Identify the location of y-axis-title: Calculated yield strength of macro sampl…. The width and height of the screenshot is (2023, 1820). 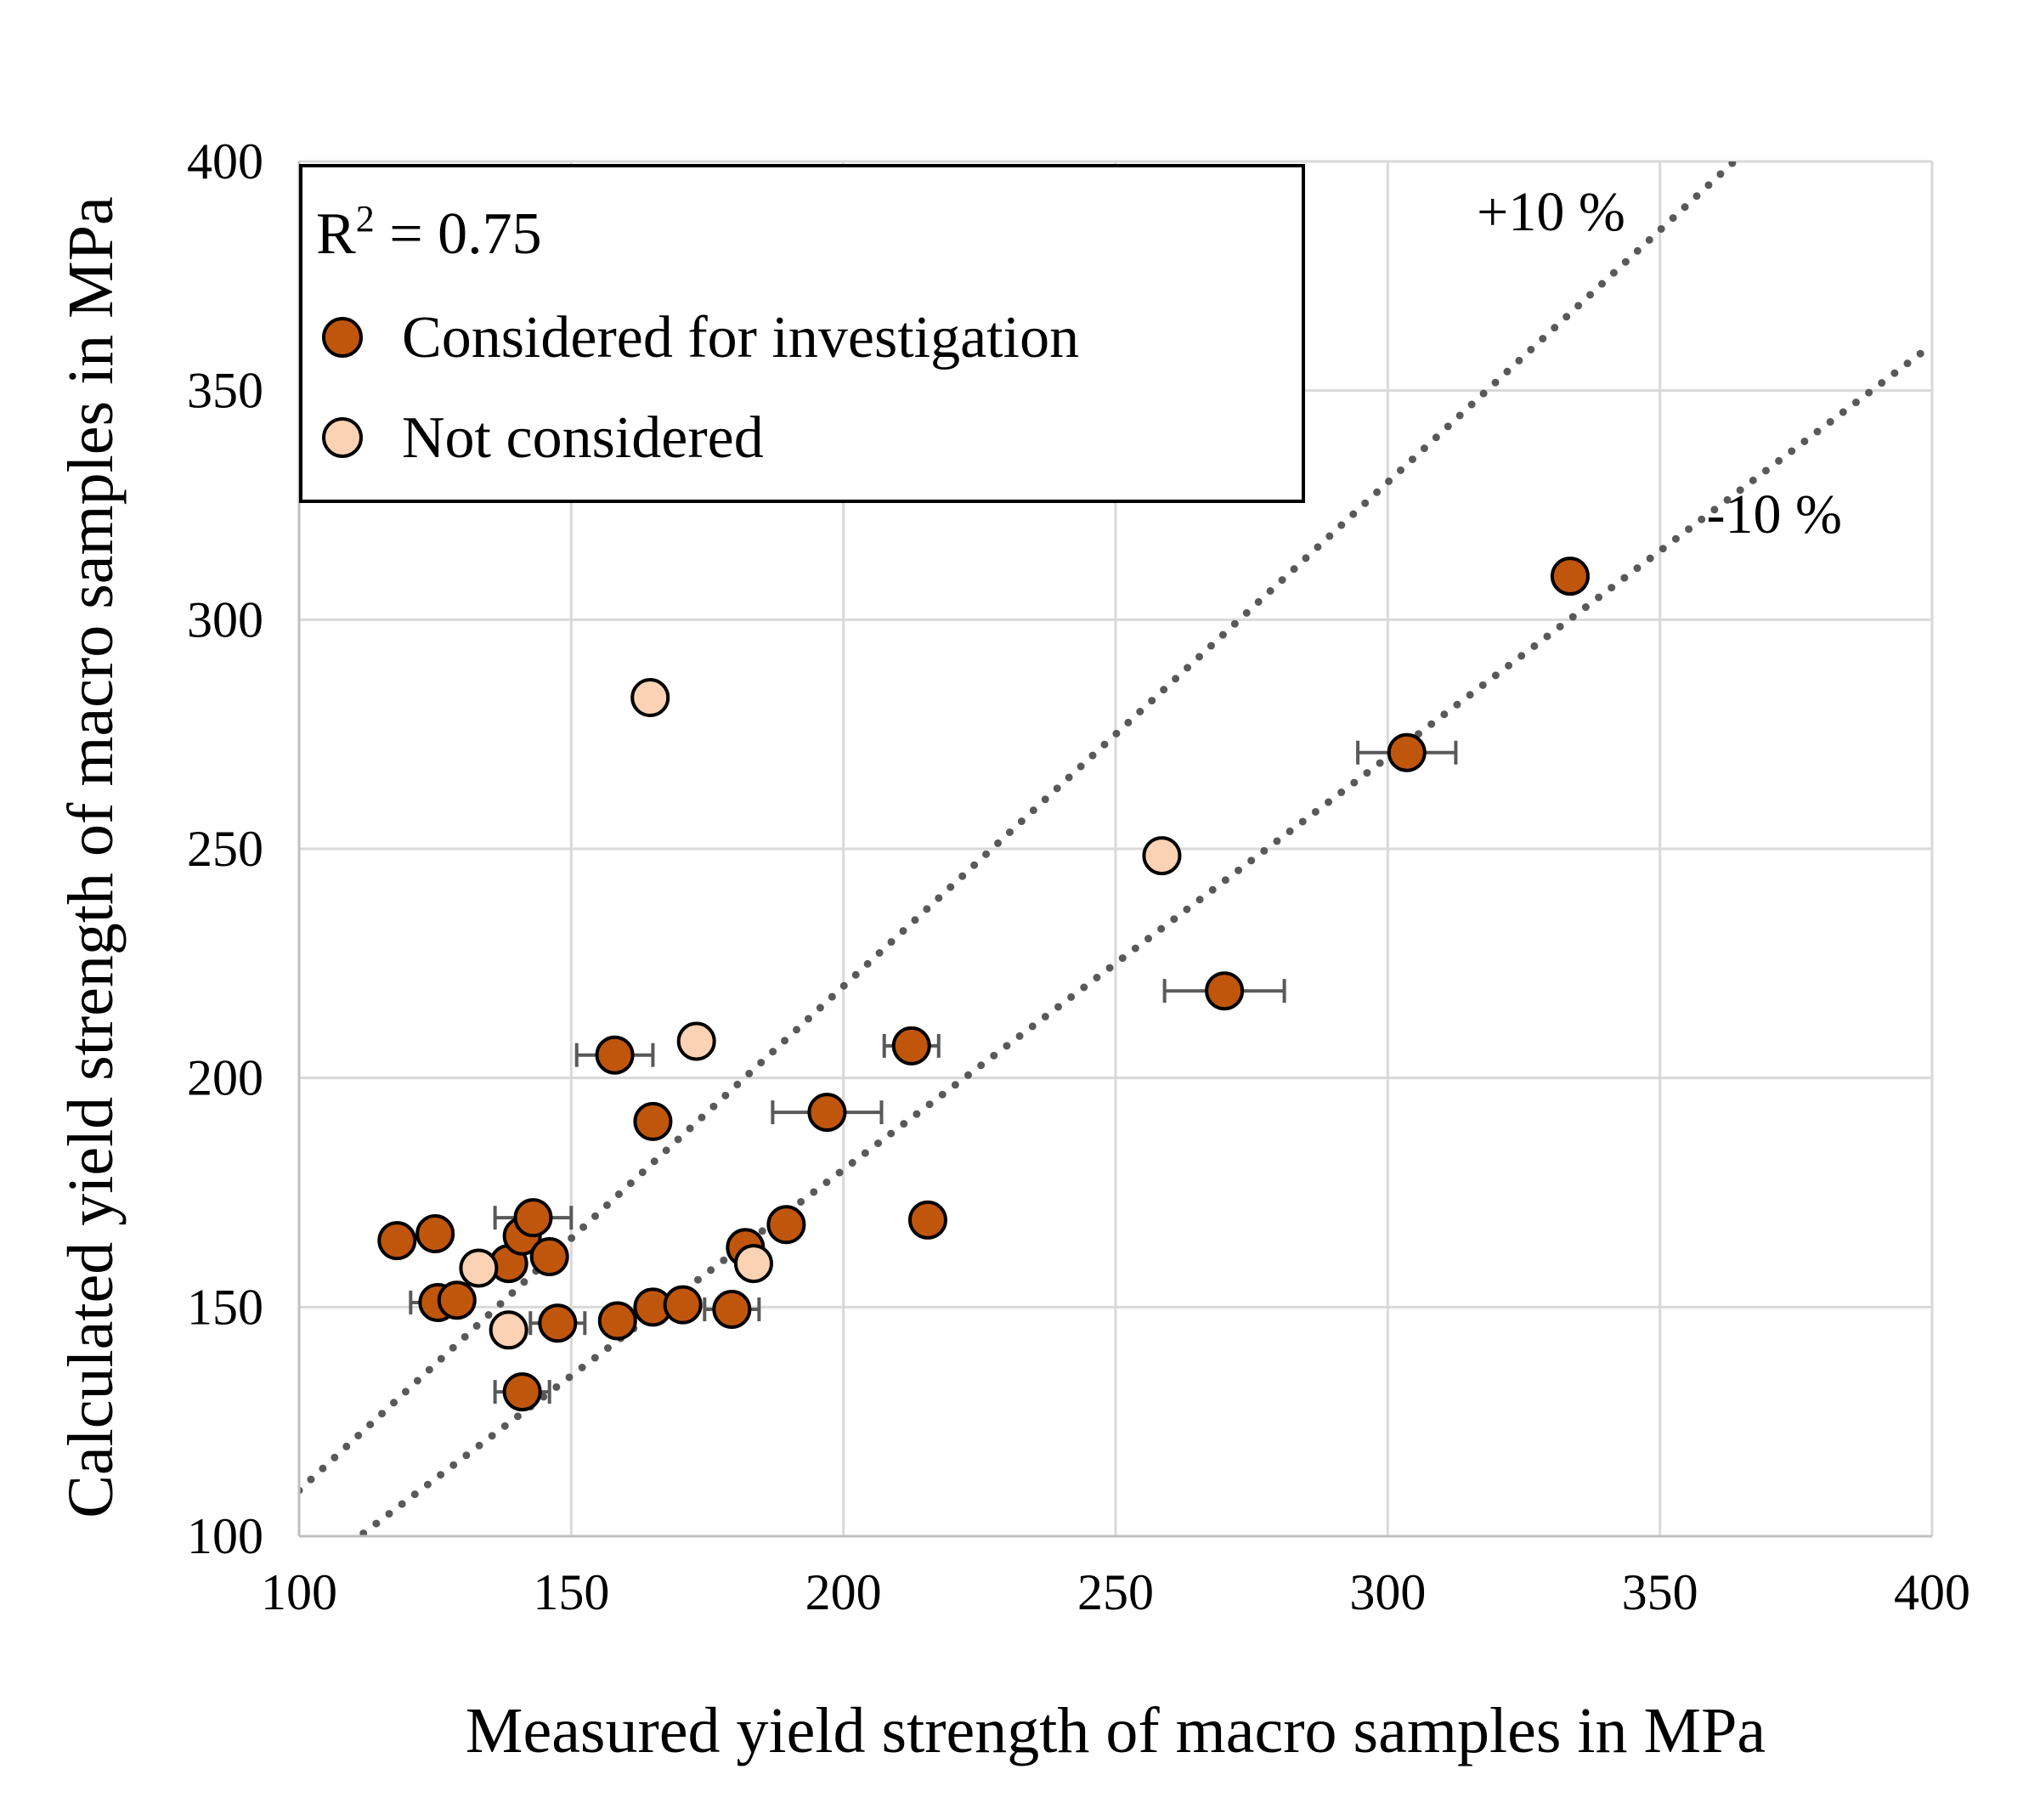
(91, 857).